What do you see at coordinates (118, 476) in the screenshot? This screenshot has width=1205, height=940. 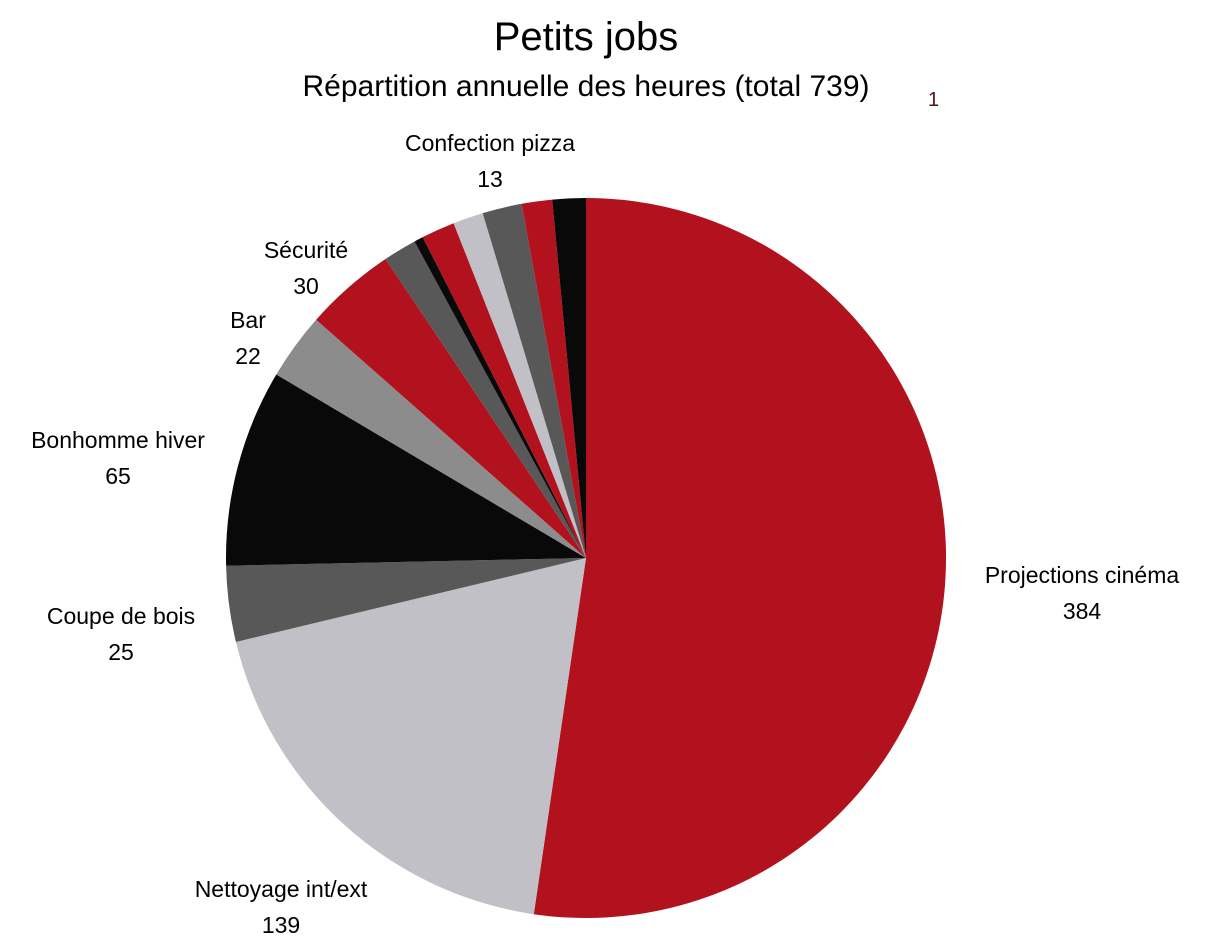 I see `slice-value-label-3: 65` at bounding box center [118, 476].